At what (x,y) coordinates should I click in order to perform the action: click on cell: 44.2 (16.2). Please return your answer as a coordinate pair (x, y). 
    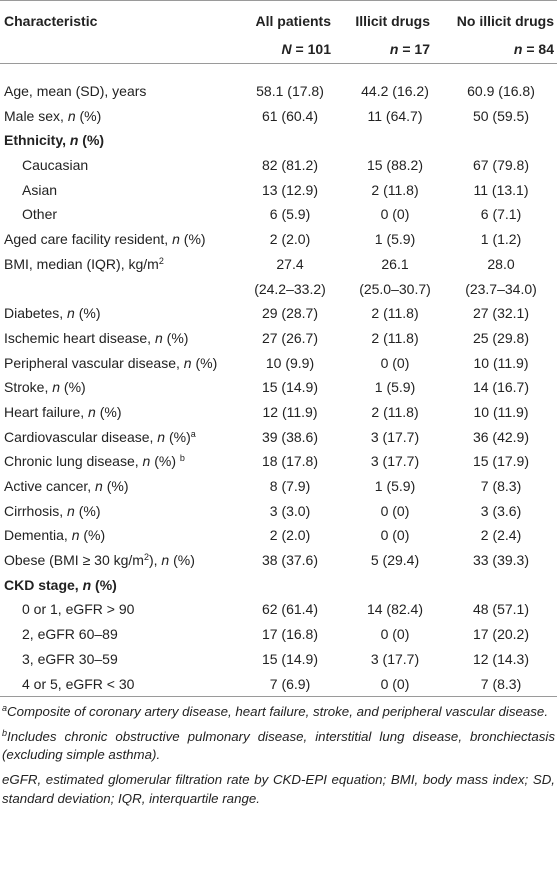
    Looking at the image, I should click on (395, 91).